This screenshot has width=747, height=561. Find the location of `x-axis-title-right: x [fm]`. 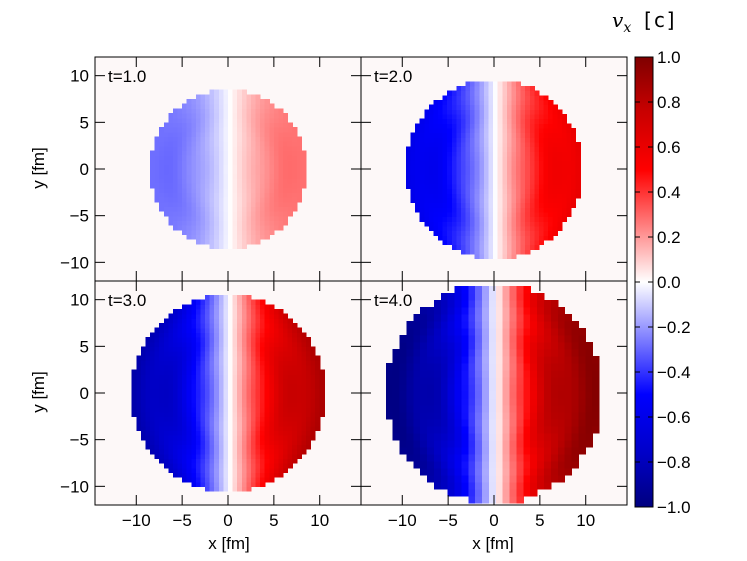

x-axis-title-right: x [fm] is located at coordinates (493, 543).